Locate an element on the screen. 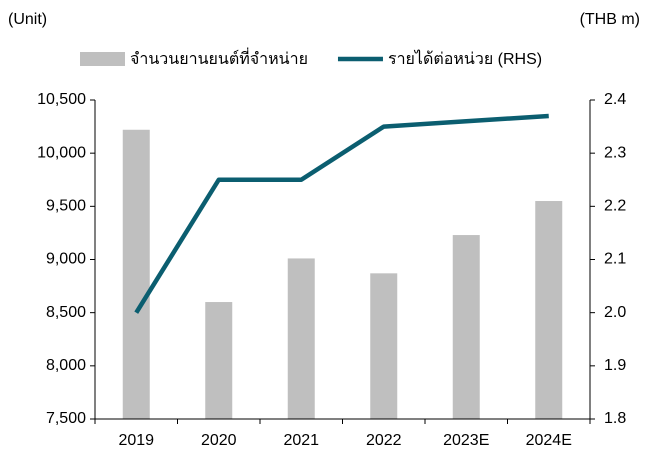 This screenshot has height=457, width=648. x-tick-label: 2020 is located at coordinates (219, 440).